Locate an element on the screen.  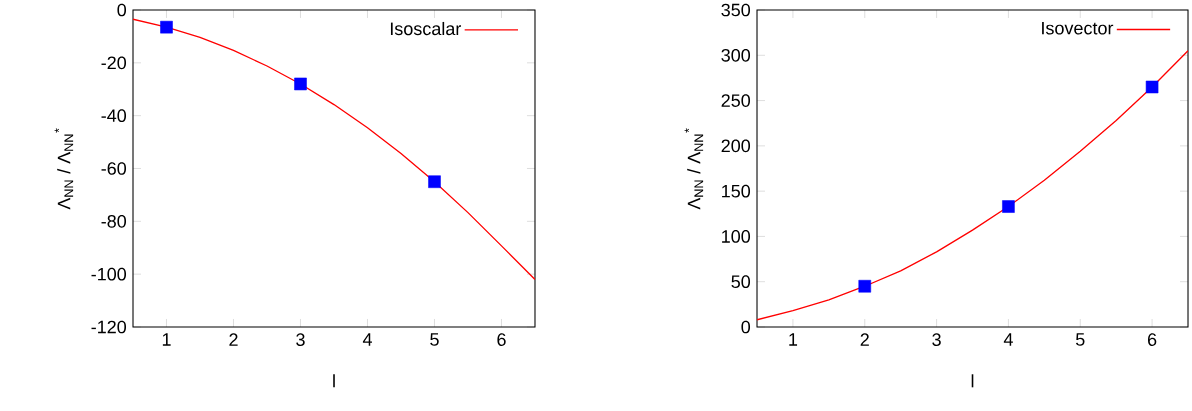
y-tick-label: -20 is located at coordinates (114, 63).